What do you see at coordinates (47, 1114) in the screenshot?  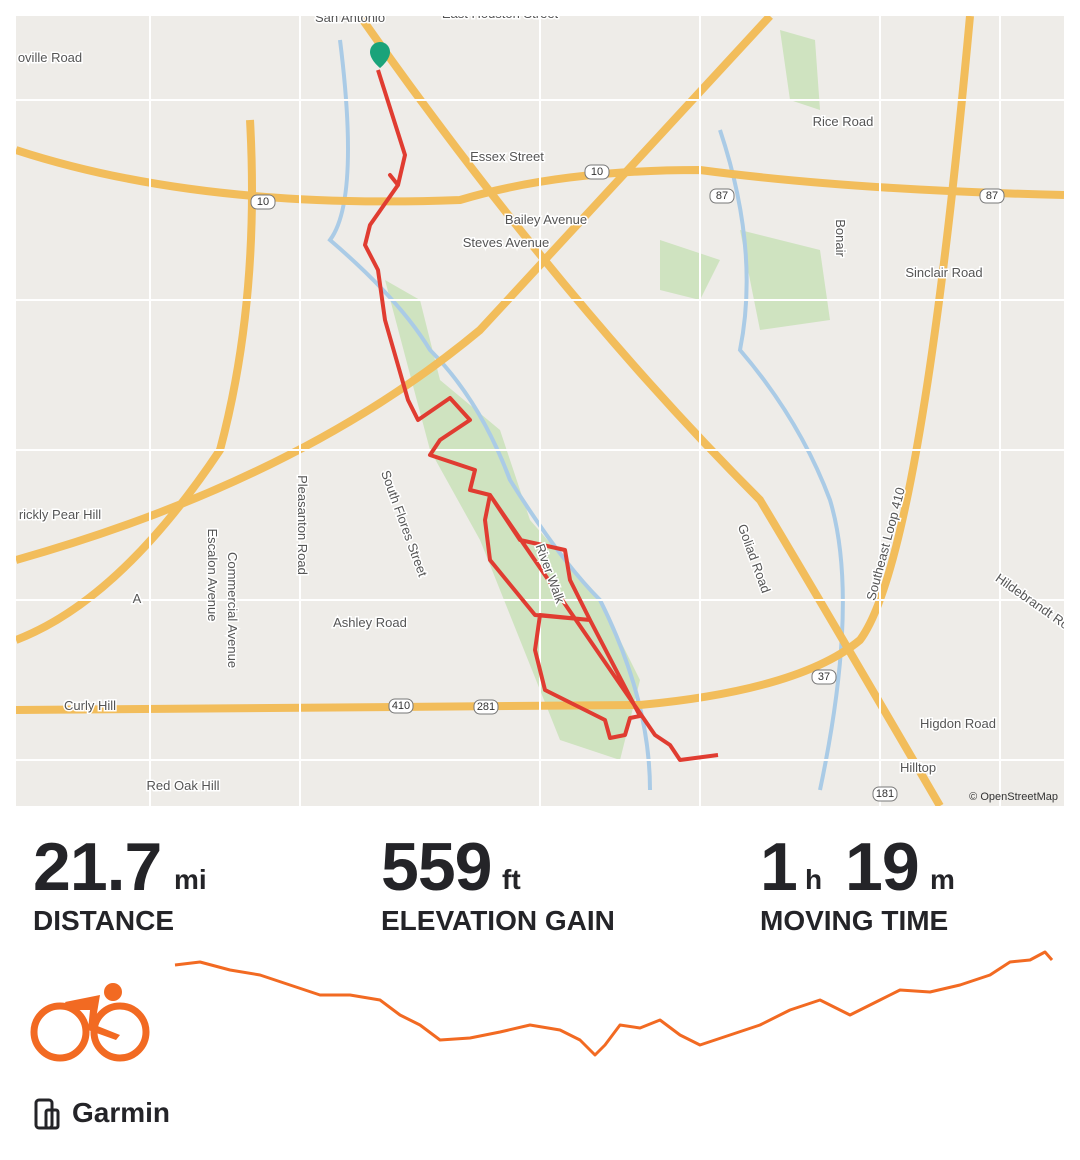 I see `device-icon` at bounding box center [47, 1114].